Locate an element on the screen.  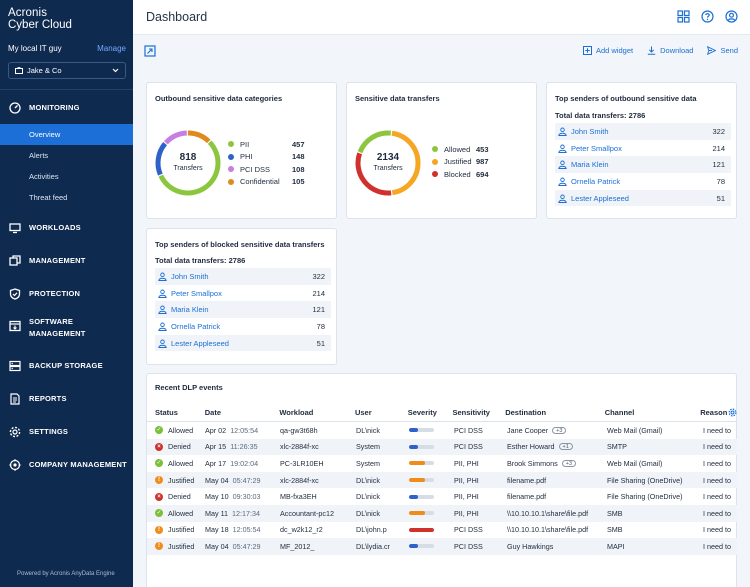
severity-bar is located at coordinates (421, 430).